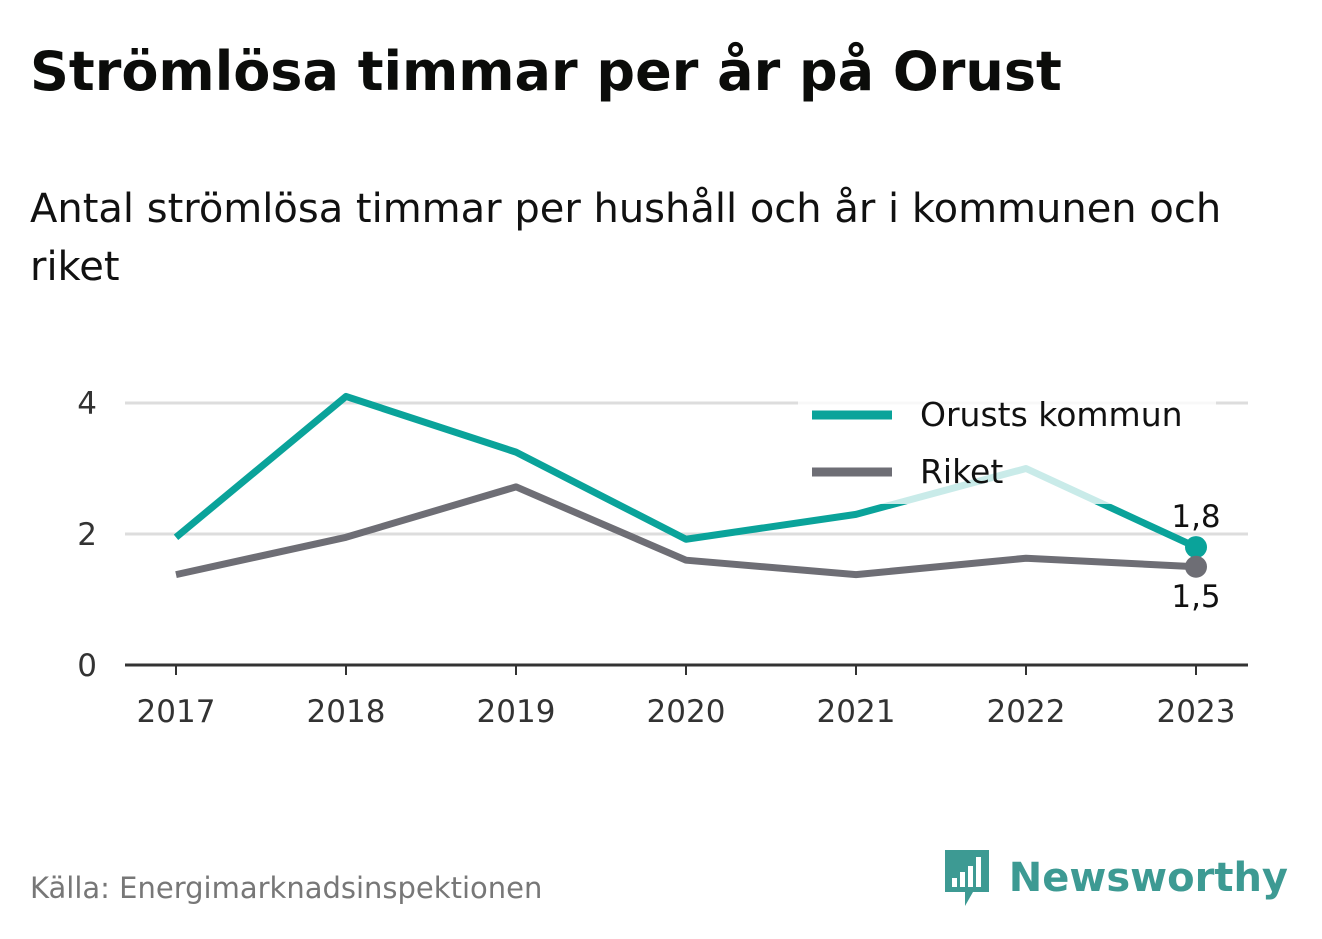 Image resolution: width=1322 pixels, height=939 pixels. What do you see at coordinates (686, 531) in the screenshot?
I see `series-line-riket` at bounding box center [686, 531].